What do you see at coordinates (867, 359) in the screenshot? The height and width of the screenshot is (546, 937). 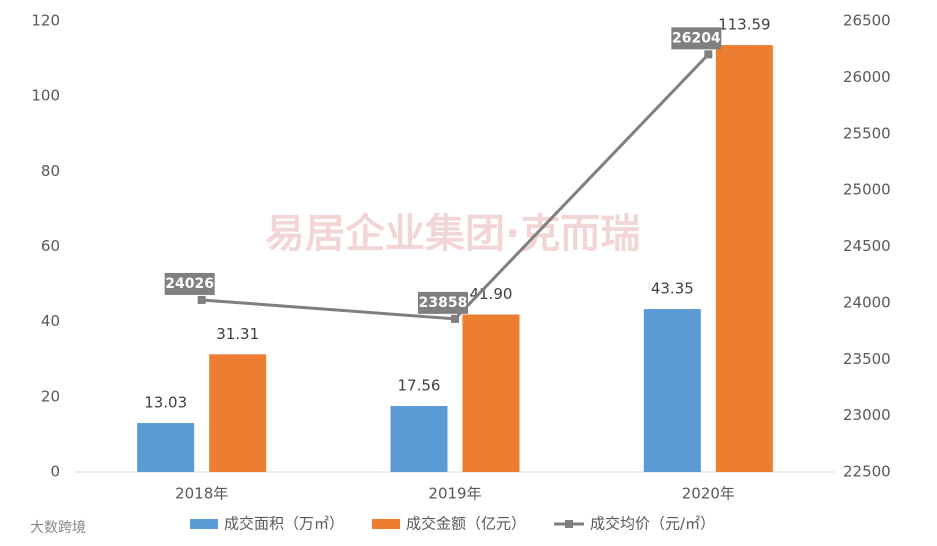 I see `y2-tick-label: 23500` at bounding box center [867, 359].